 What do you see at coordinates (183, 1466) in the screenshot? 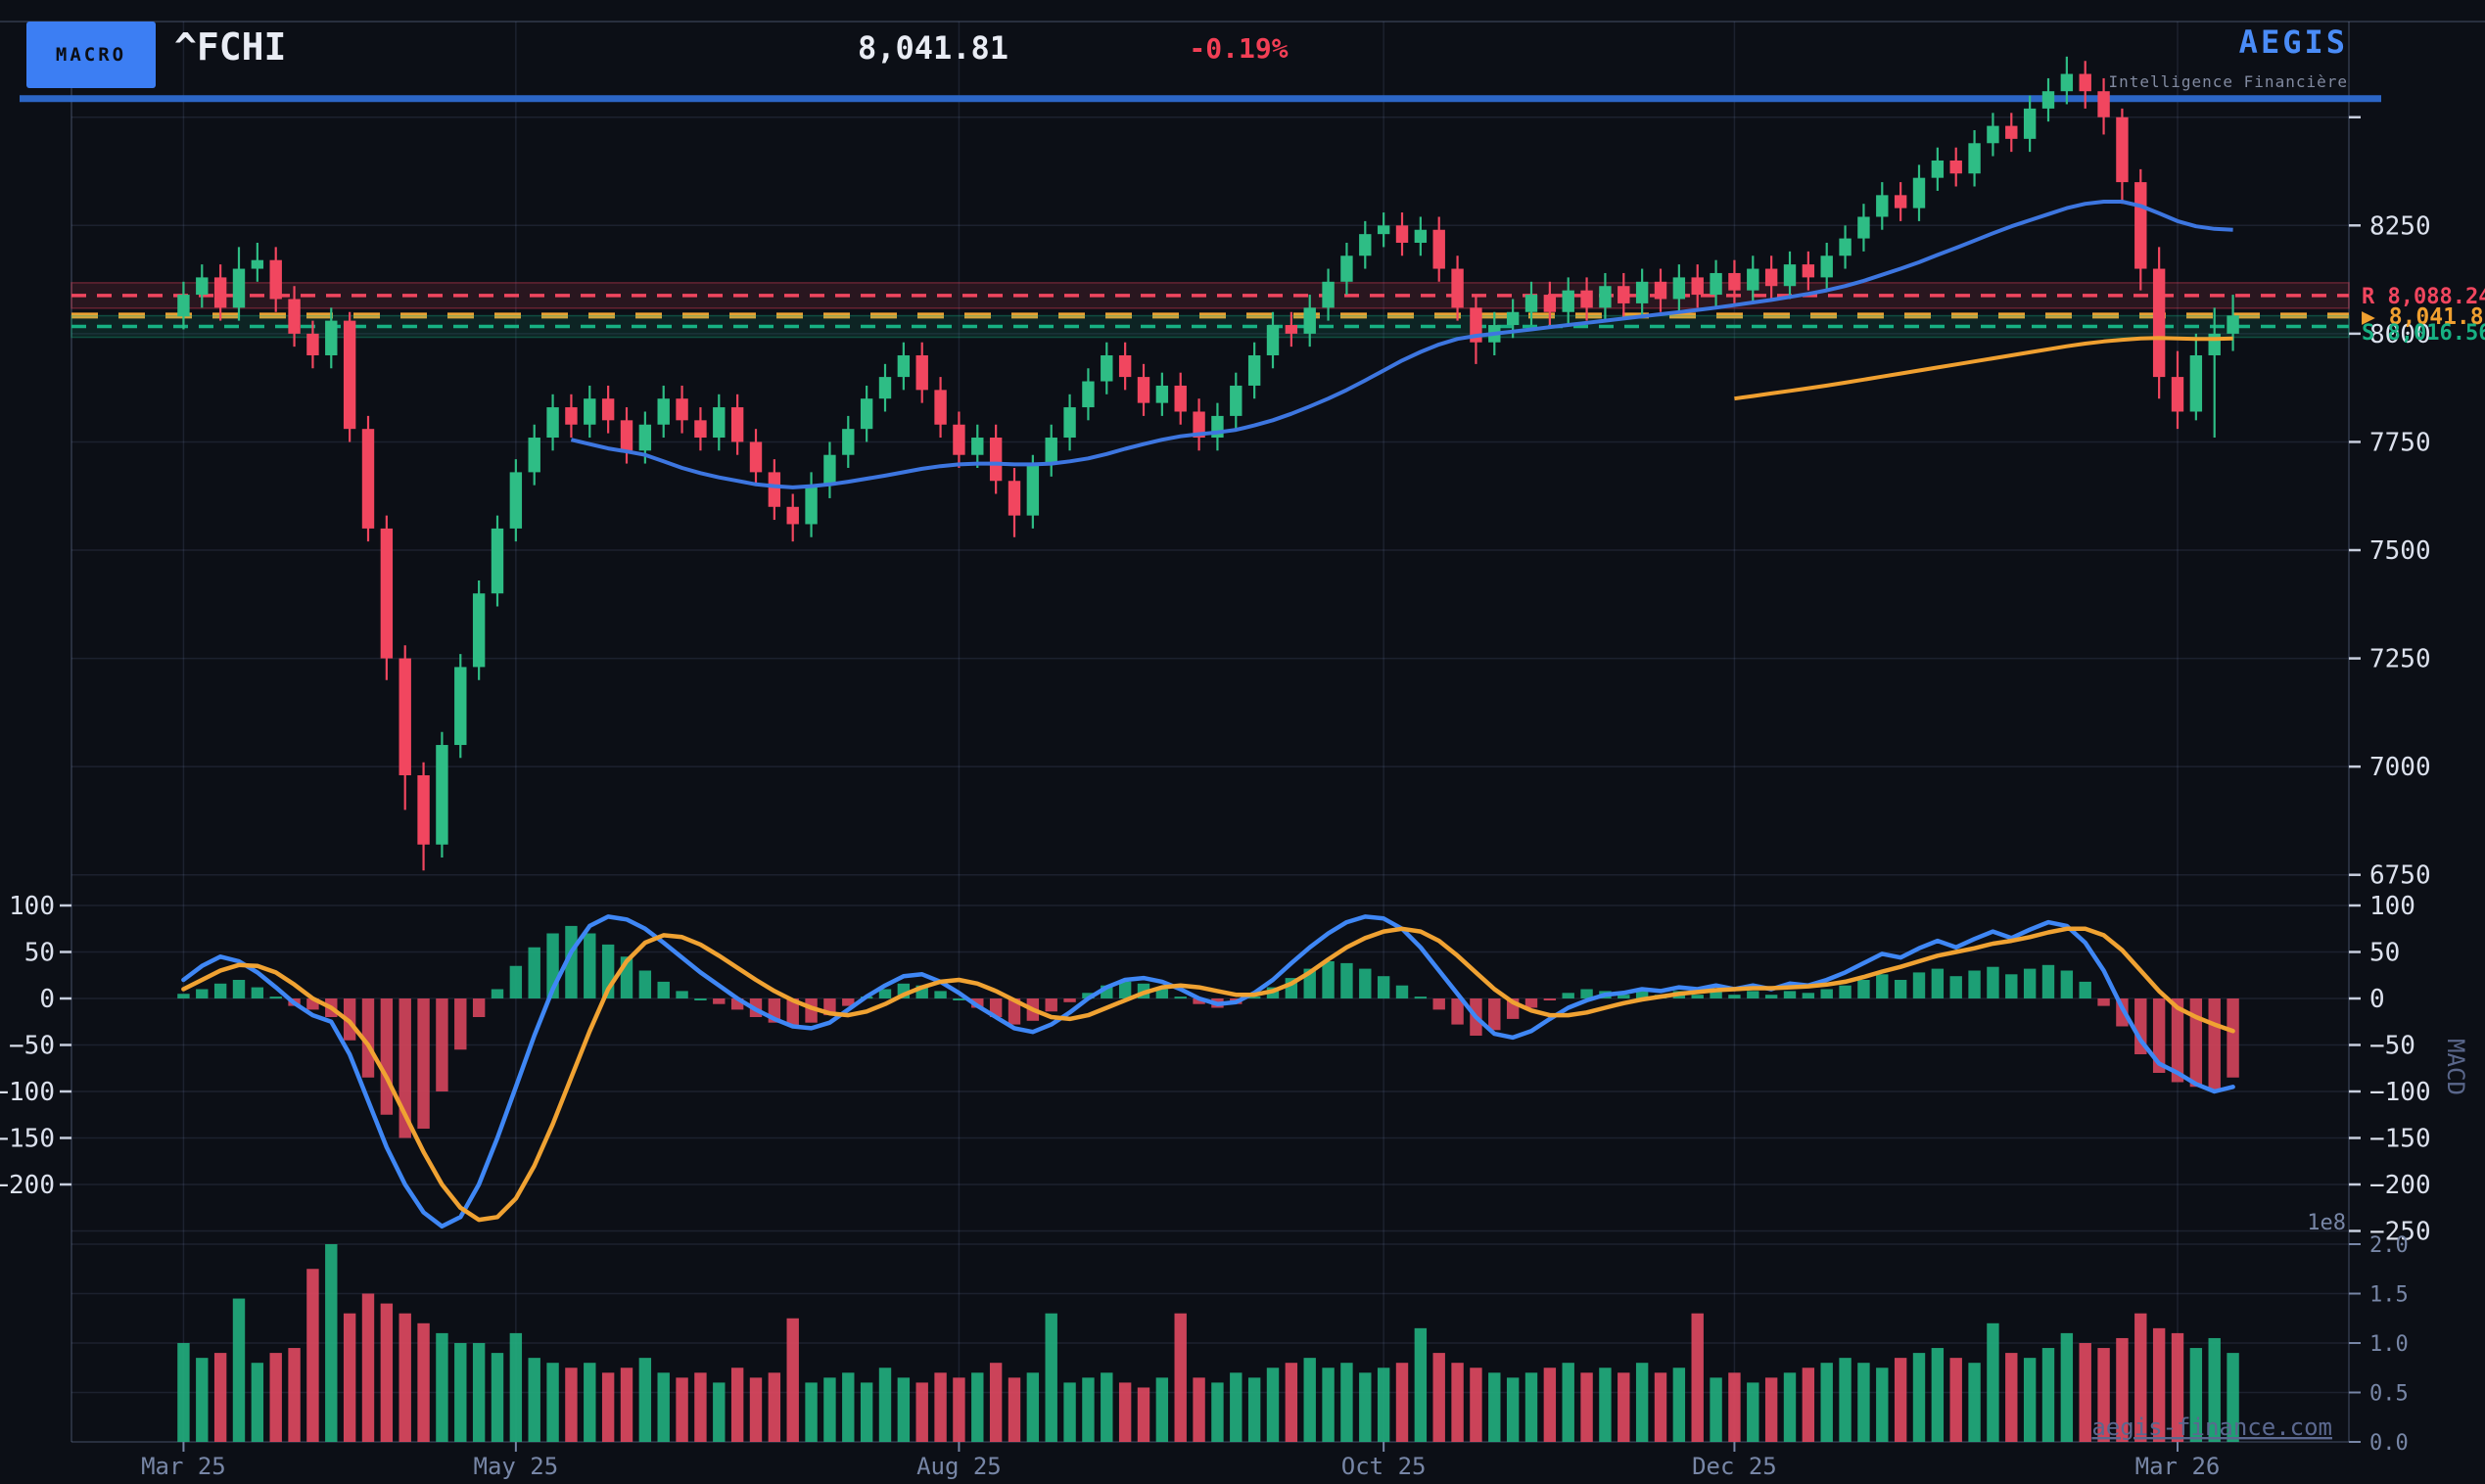
I see `svg-text: Mar 25` at bounding box center [183, 1466].